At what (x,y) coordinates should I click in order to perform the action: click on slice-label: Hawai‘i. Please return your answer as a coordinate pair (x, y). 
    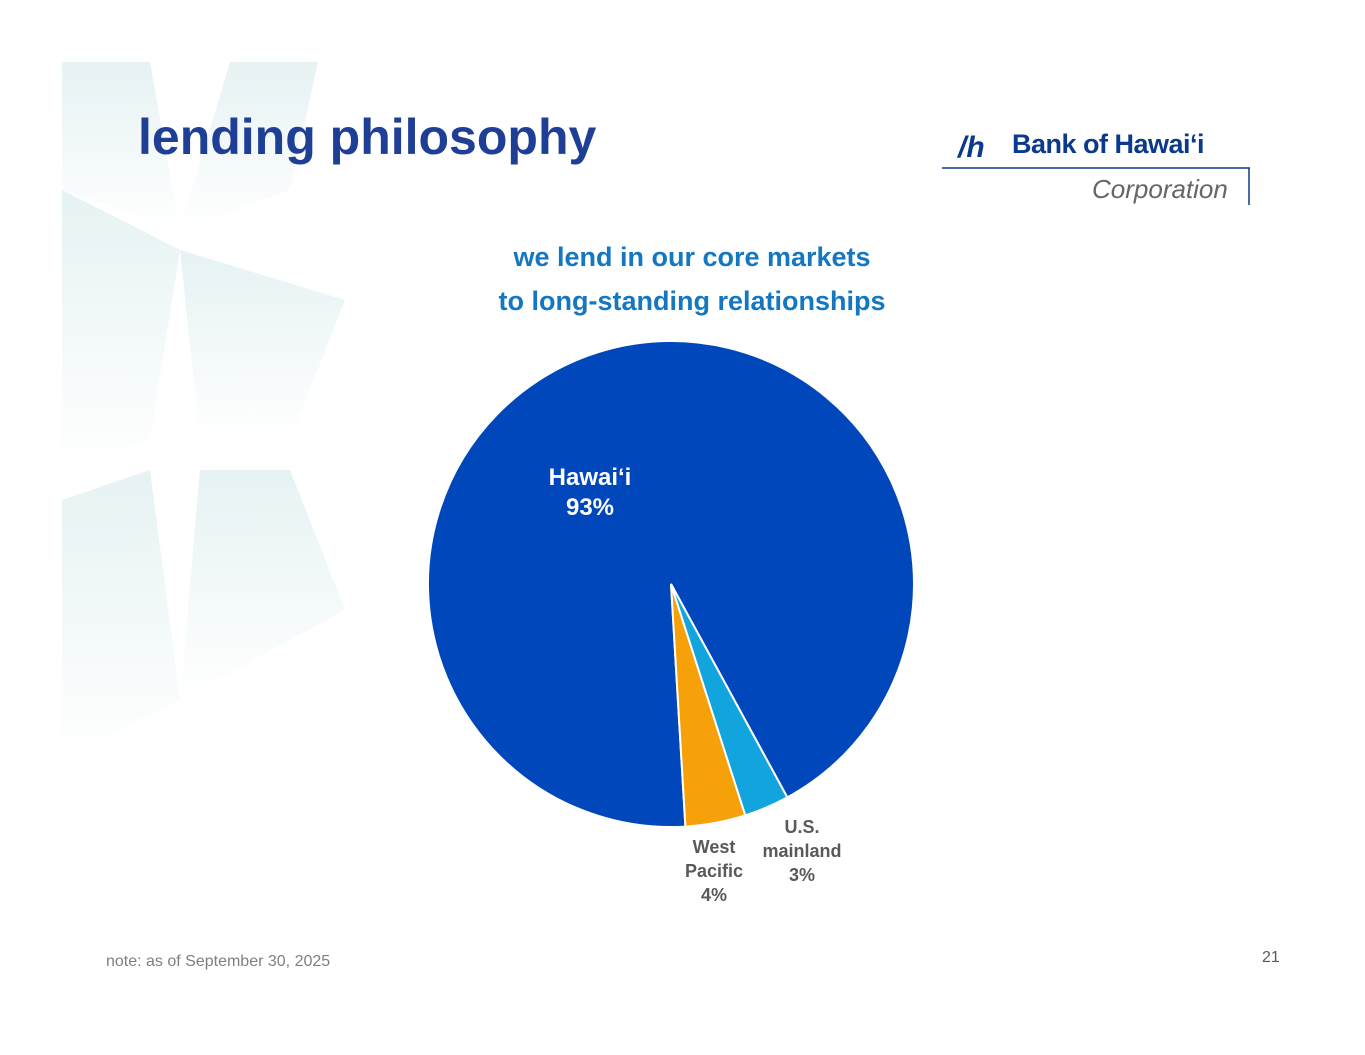
    Looking at the image, I should click on (590, 477).